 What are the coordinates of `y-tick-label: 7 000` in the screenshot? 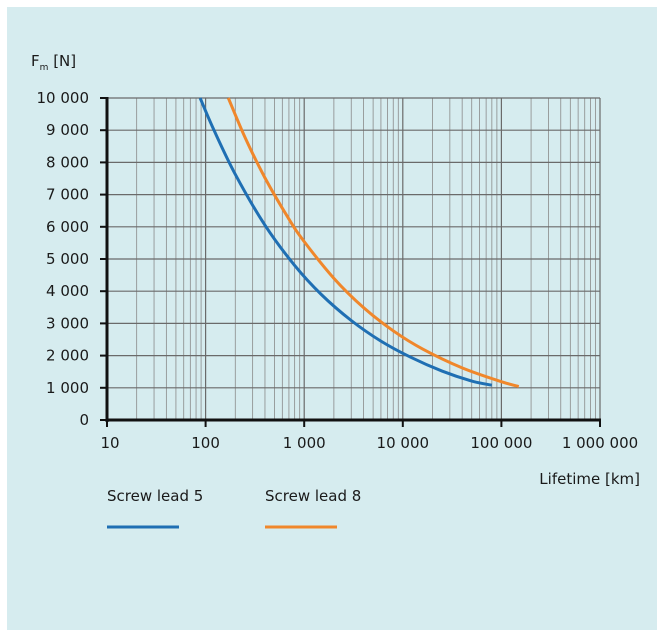 It's located at (67, 195).